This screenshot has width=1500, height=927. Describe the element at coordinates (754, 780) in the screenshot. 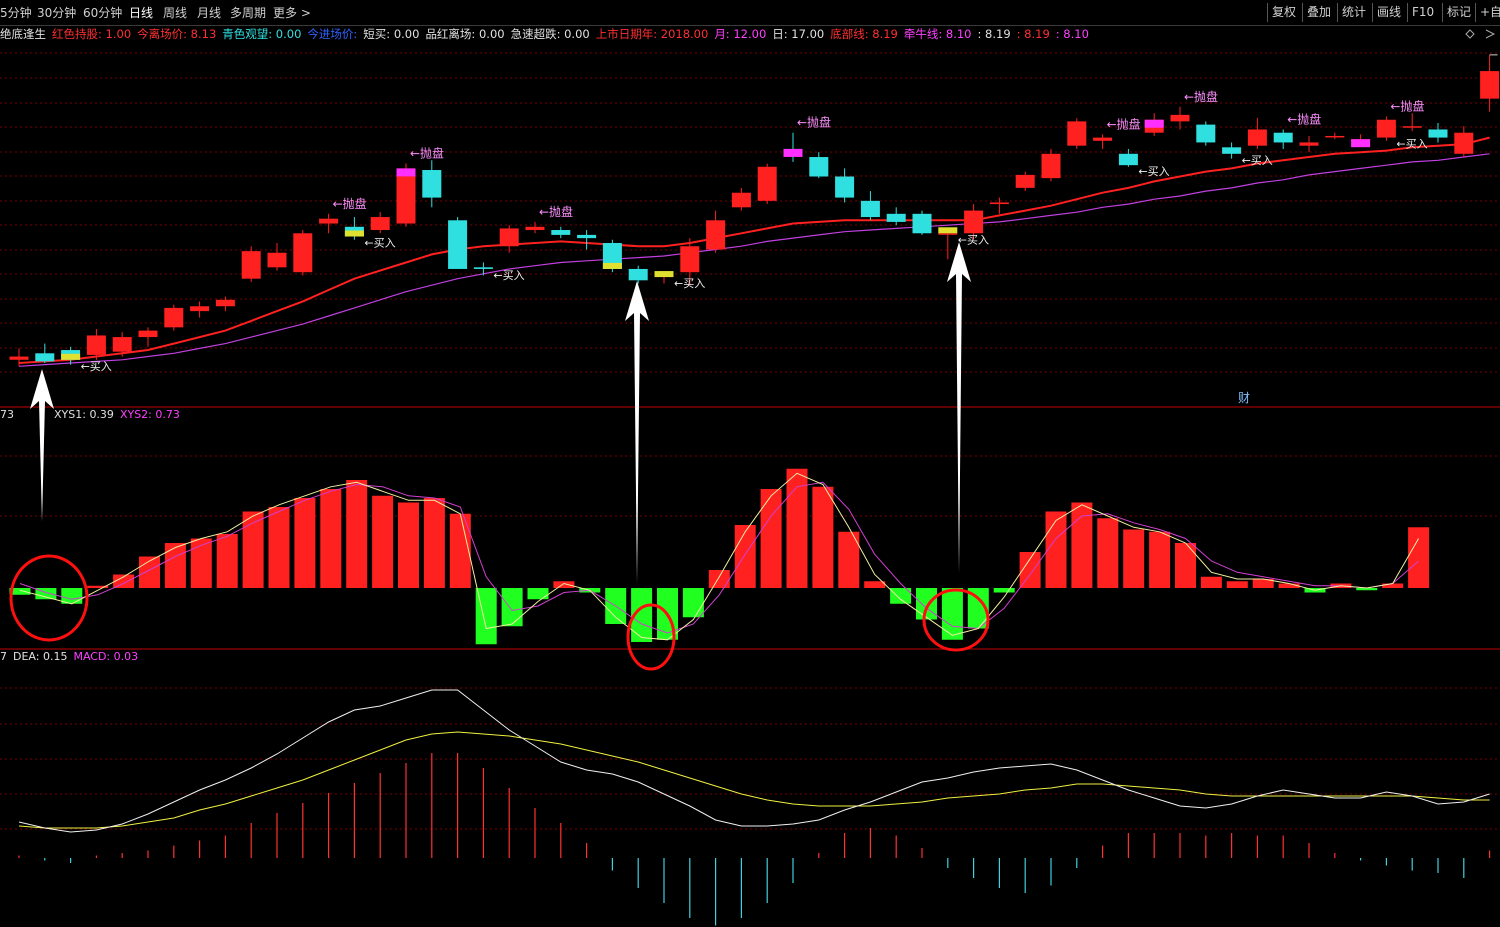

I see `dea-line` at that location.